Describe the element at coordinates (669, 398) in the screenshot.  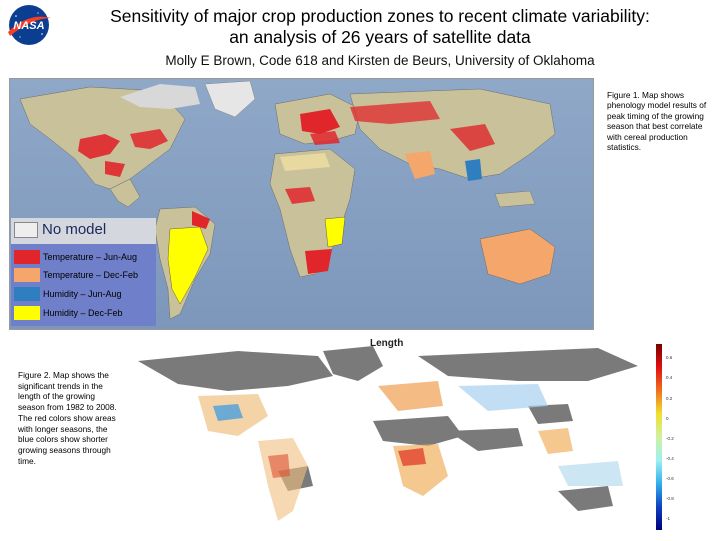
I see `colorbar-tick: 0.2` at that location.